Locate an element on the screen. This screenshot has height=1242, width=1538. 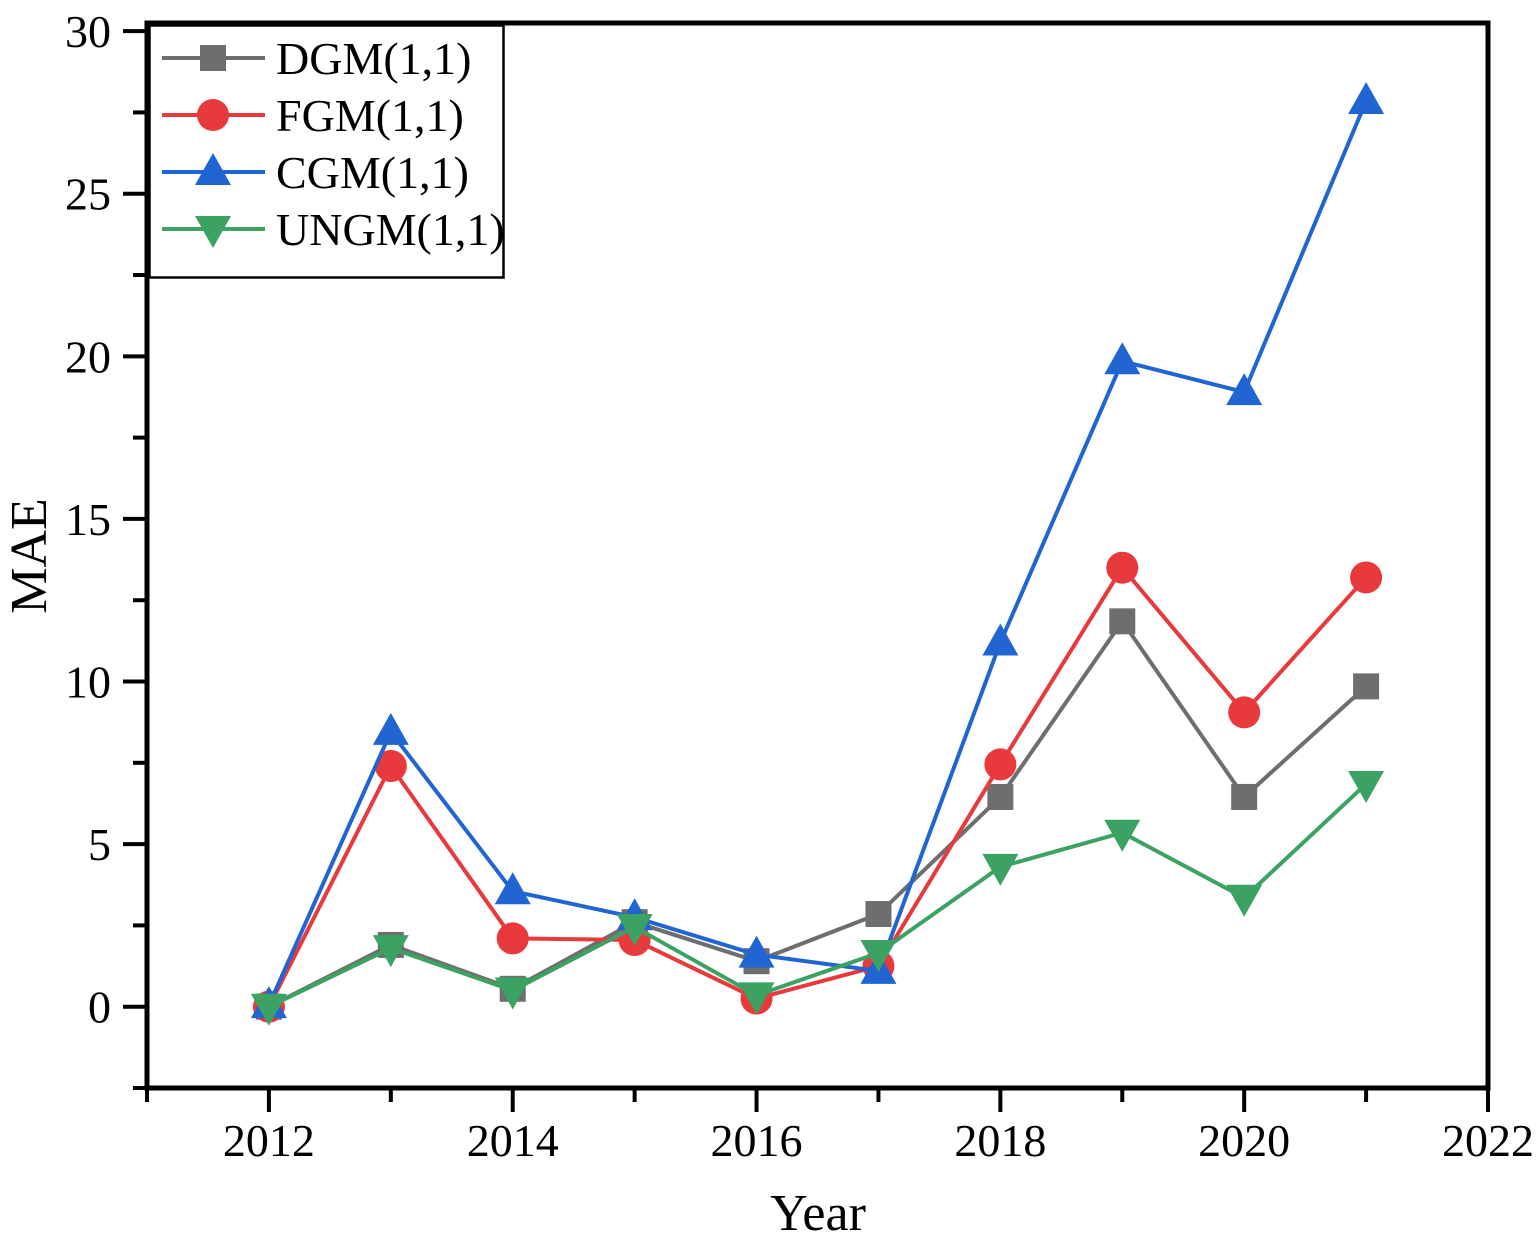
x-tick-label: 2014 is located at coordinates (513, 1140).